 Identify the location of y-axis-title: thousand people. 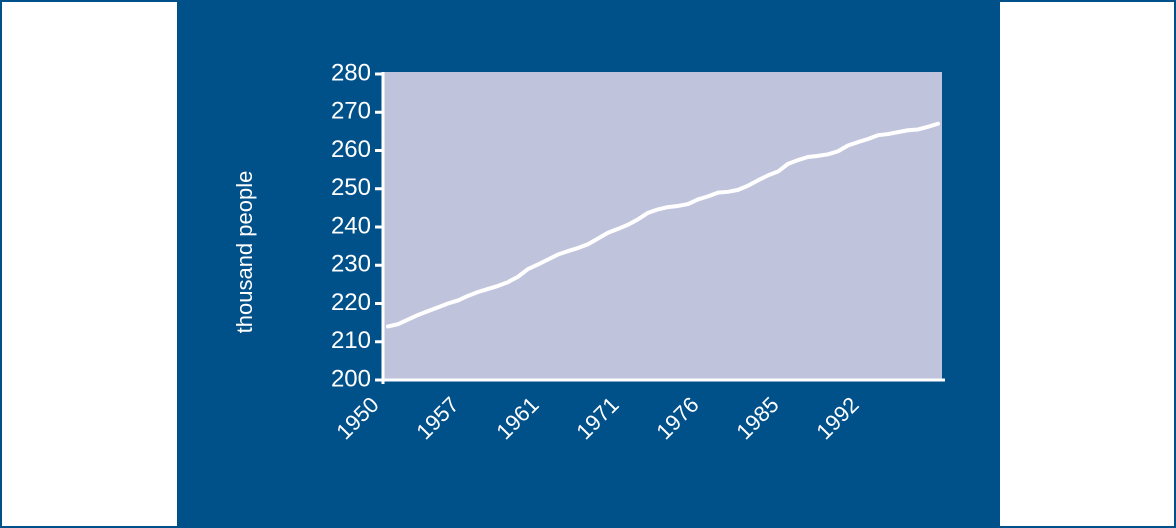
(244, 252).